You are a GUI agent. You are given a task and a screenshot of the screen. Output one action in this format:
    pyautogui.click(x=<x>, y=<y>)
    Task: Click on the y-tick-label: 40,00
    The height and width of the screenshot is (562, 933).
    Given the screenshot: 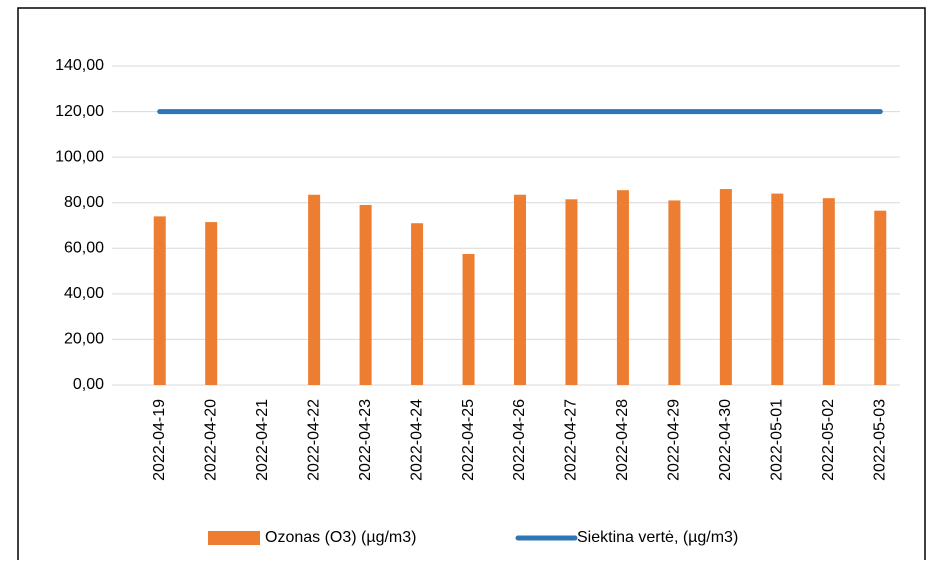 What is the action you would take?
    pyautogui.click(x=84, y=293)
    